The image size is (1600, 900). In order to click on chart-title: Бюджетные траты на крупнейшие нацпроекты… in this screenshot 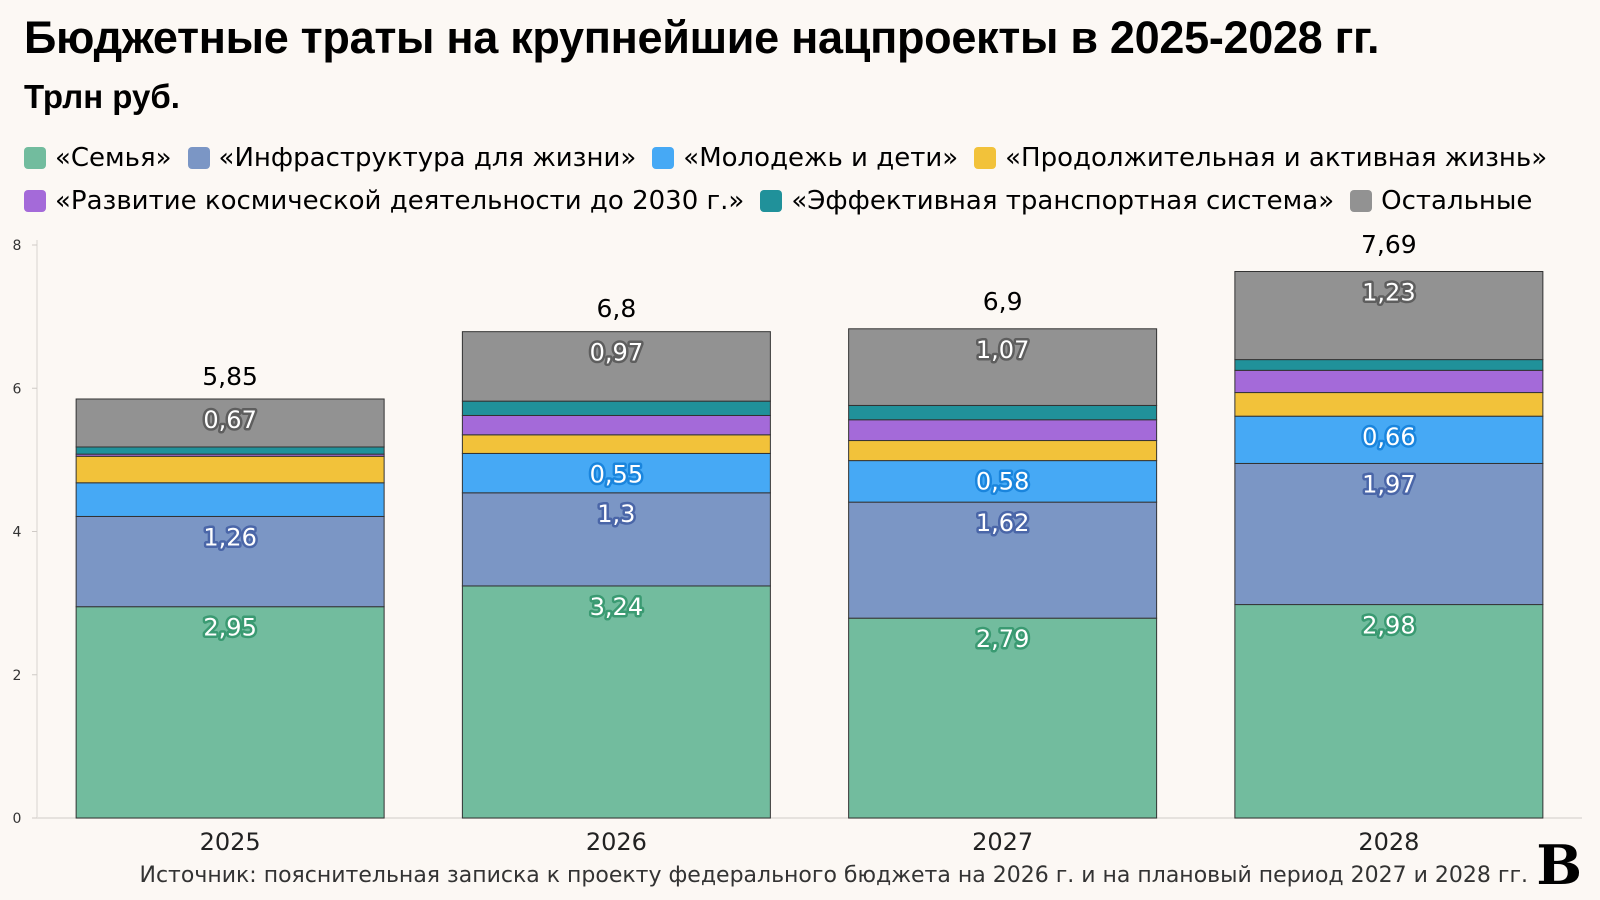, I will do `click(702, 37)`.